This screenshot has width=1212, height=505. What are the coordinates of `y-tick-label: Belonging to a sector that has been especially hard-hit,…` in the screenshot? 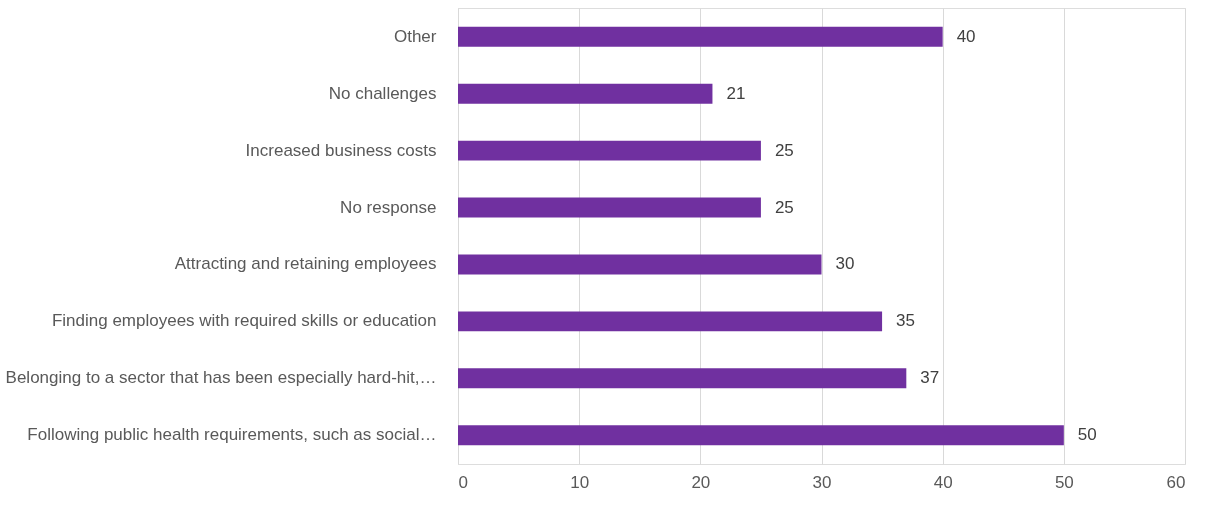 It's located at (221, 378).